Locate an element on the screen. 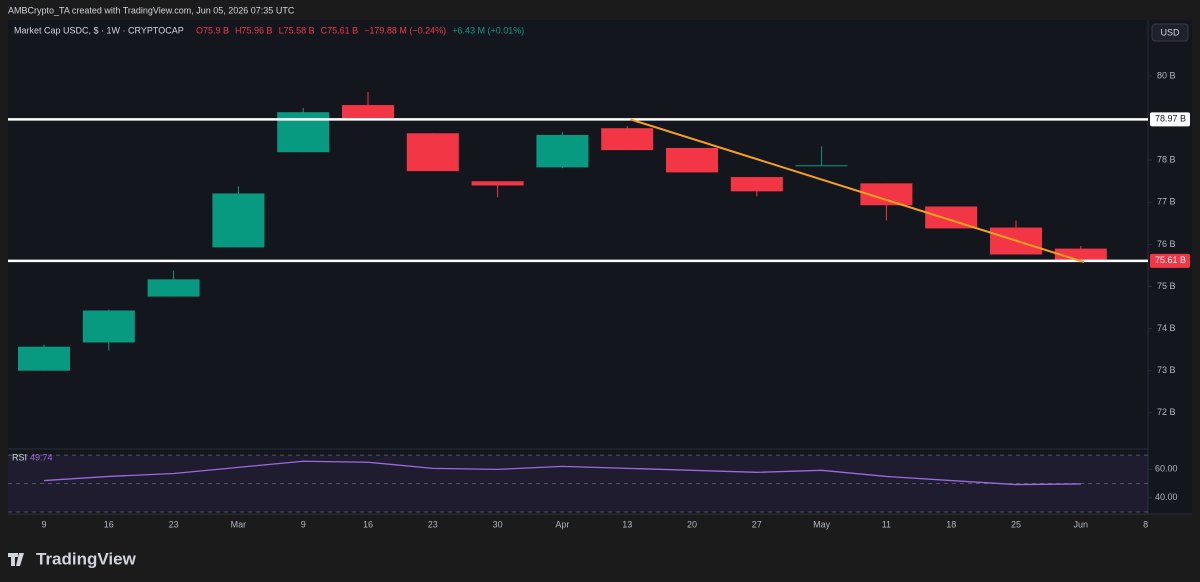  y-tick-label: 75 B is located at coordinates (1166, 286).